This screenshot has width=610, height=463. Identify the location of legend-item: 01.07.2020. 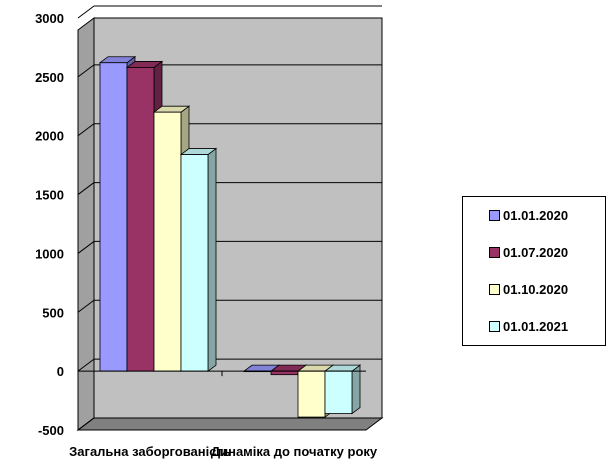
(528, 252).